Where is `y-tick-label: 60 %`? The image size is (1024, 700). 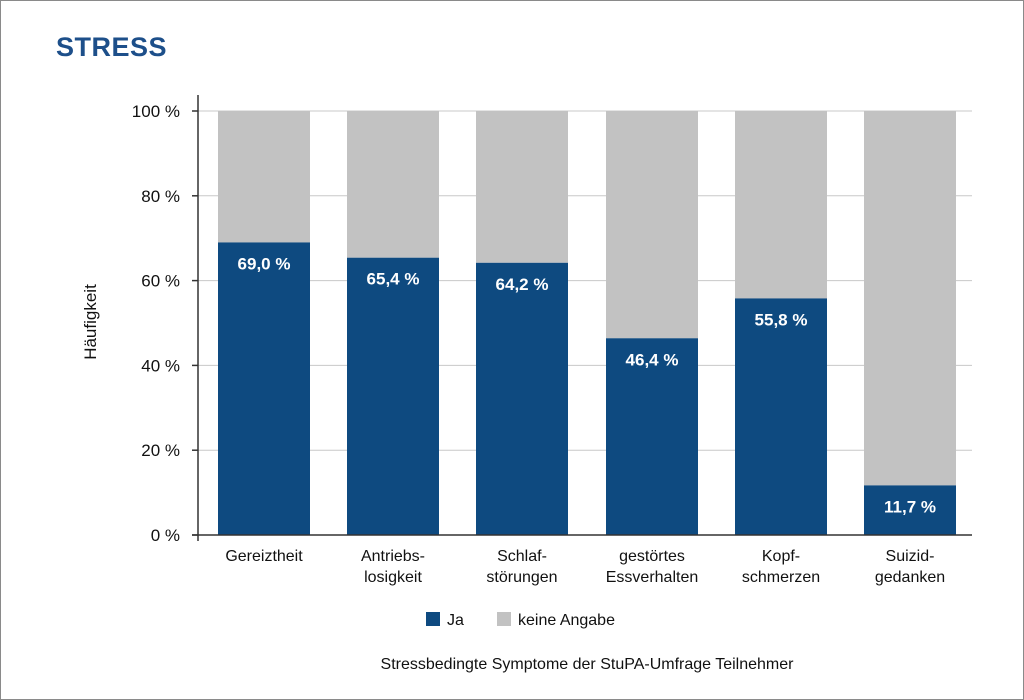 y-tick-label: 60 % is located at coordinates (160, 281).